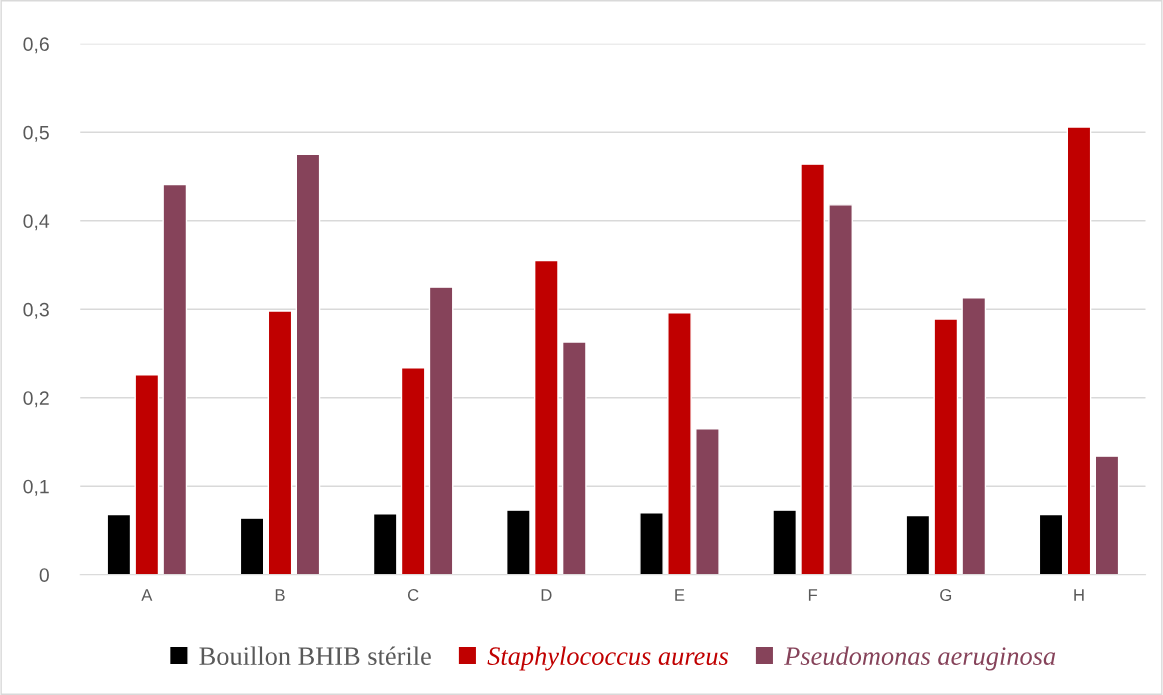  I want to click on y-tick-label: 0, so click(44, 575).